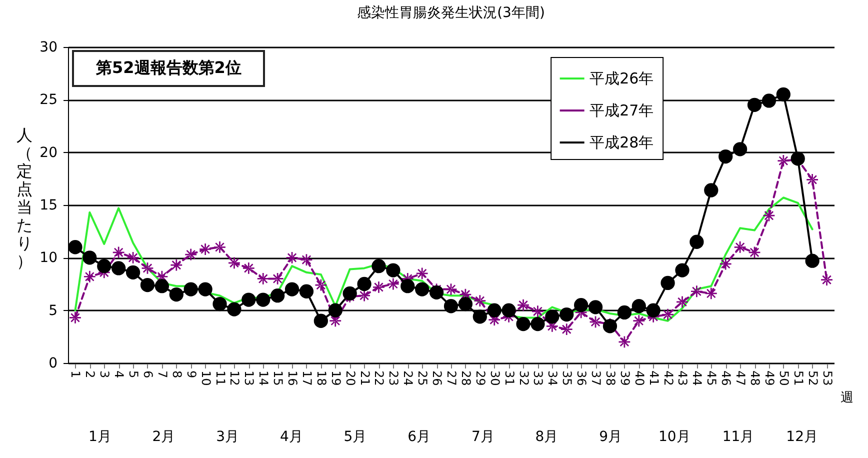  What do you see at coordinates (653, 378) in the screenshot?
I see `x-tick-label: 41` at bounding box center [653, 378].